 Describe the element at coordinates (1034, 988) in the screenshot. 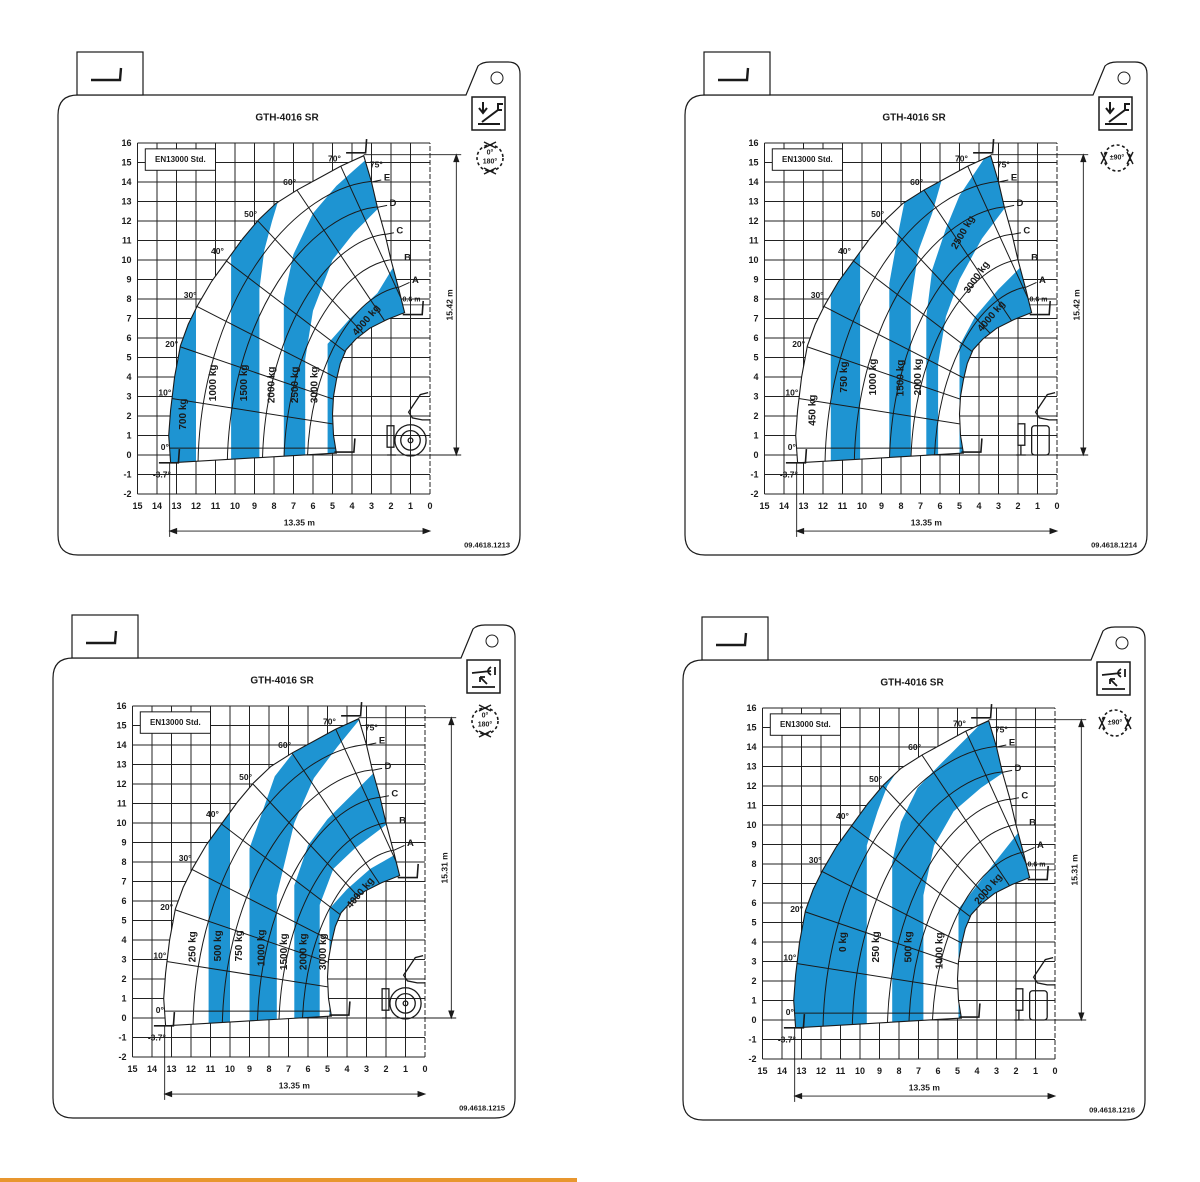

I see `machine-icon` at that location.